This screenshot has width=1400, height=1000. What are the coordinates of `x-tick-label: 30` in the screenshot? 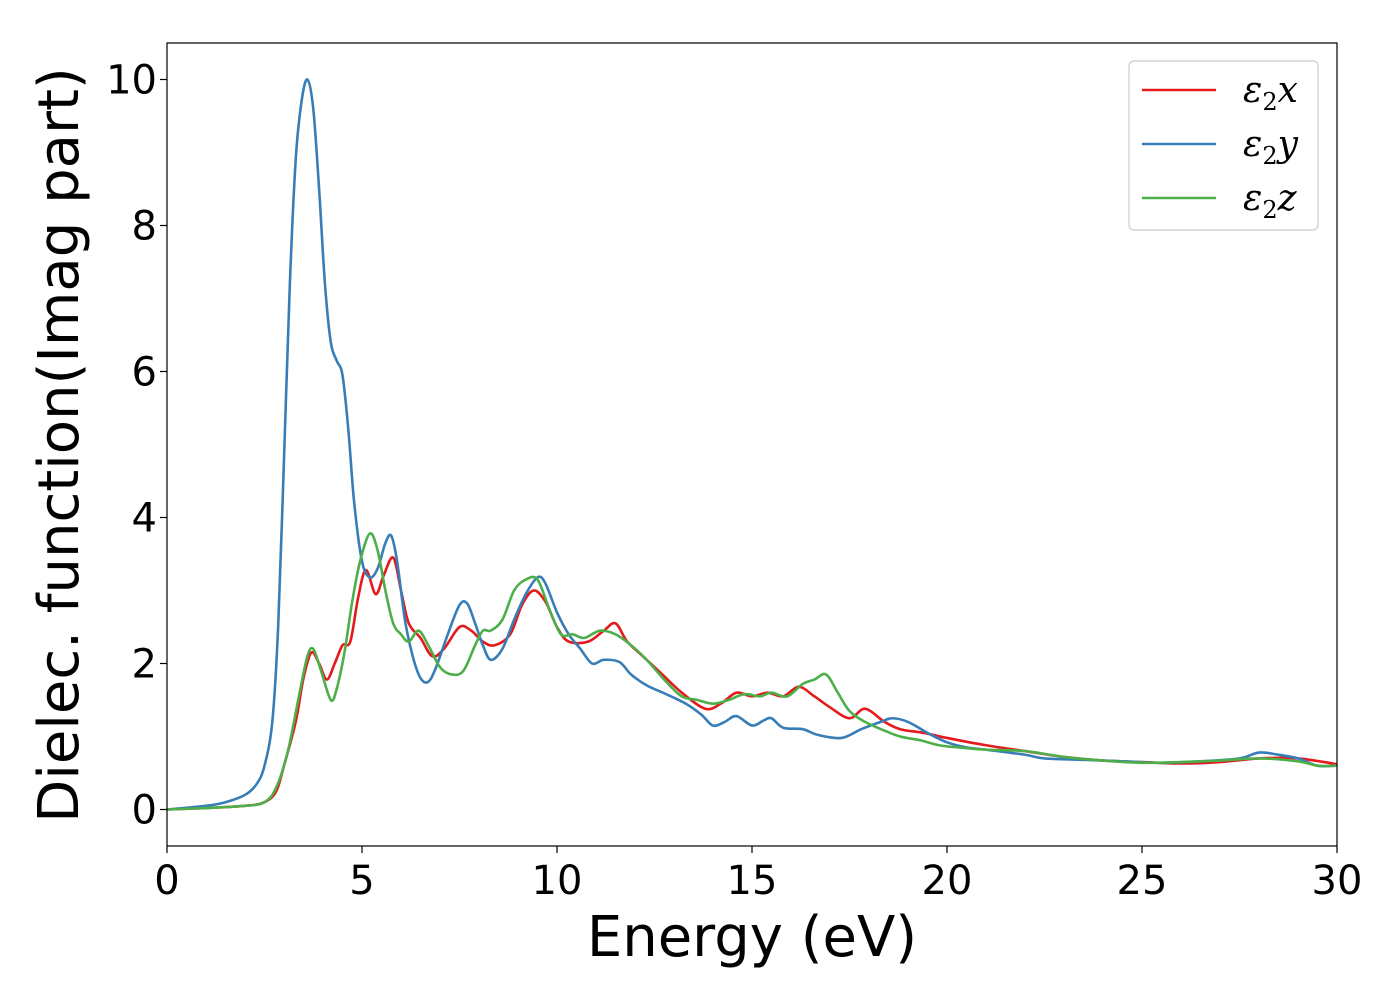 It's located at (1337, 881).